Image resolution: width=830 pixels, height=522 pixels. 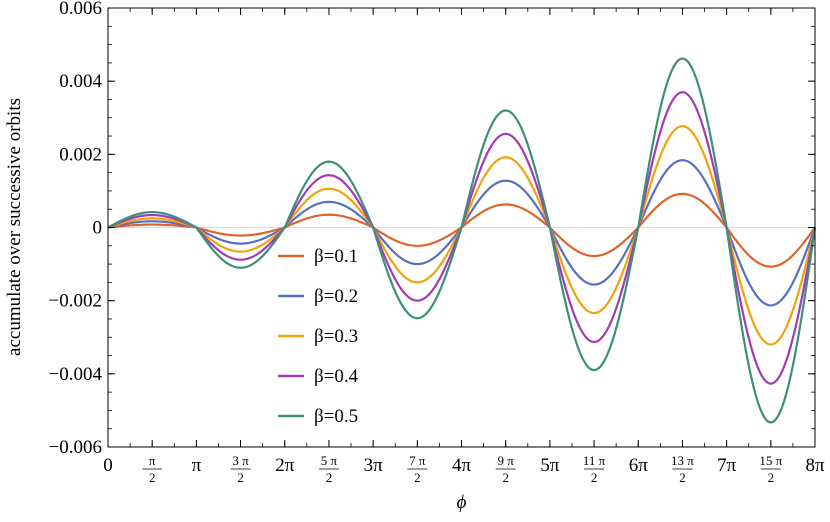 I want to click on x-tick-fraction: π2, so click(x=152, y=469).